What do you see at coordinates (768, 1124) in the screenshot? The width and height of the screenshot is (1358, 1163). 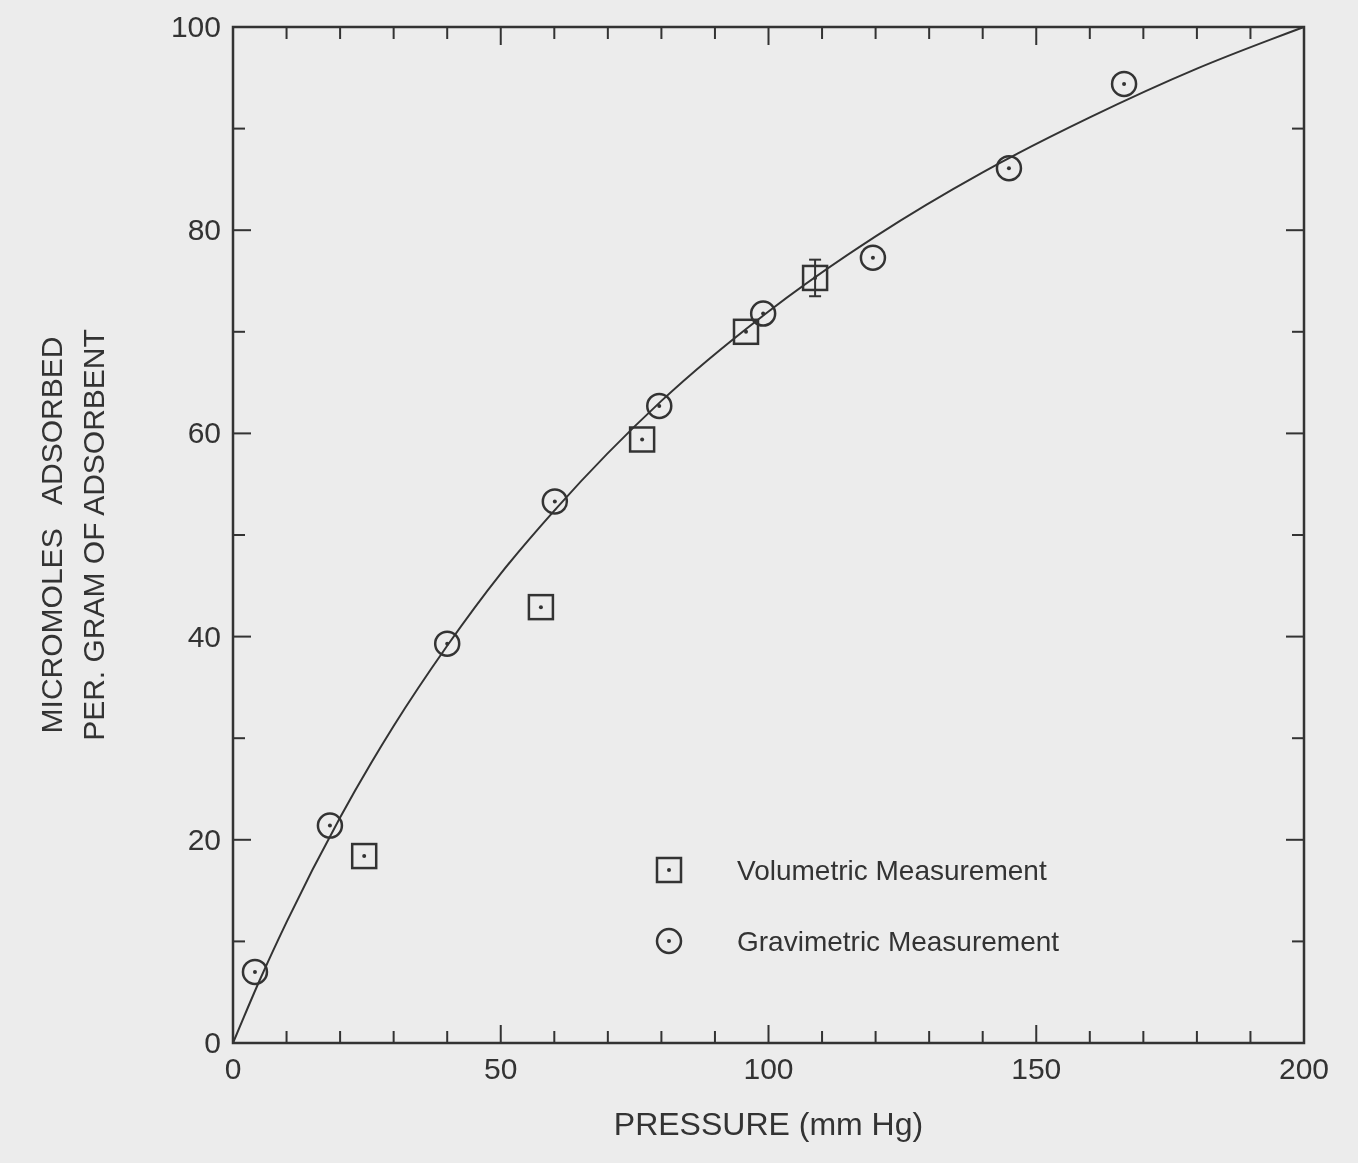 I see `x-axis-title: PRESSURE (mm Hg)` at bounding box center [768, 1124].